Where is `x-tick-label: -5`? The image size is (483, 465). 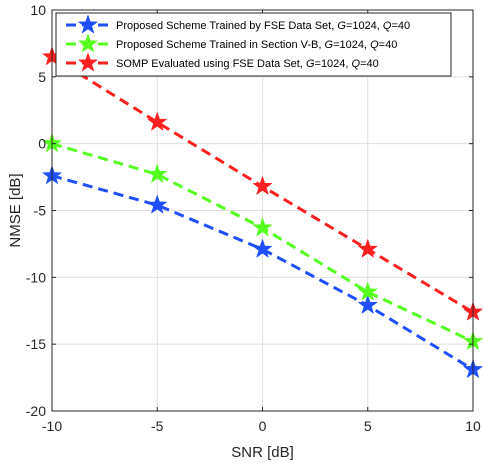
x-tick-label: -5 is located at coordinates (157, 426).